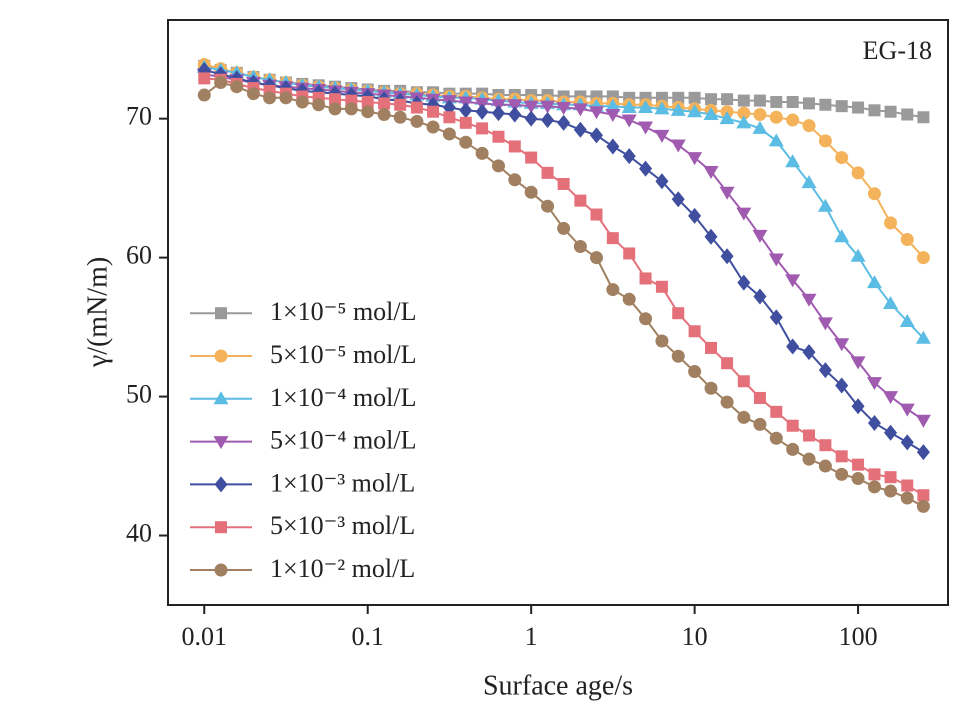 Image resolution: width=972 pixels, height=714 pixels. Describe the element at coordinates (695, 636) in the screenshot. I see `x-tick-label: 10` at that location.